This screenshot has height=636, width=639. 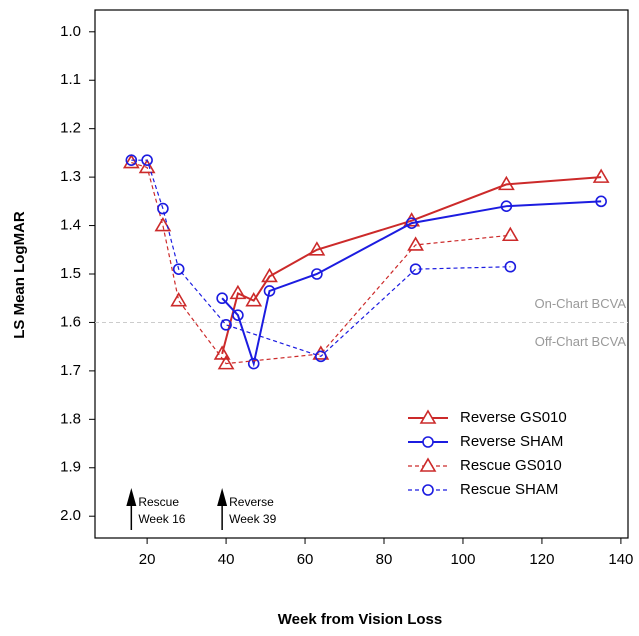 What do you see at coordinates (147, 559) in the screenshot?
I see `x-tick-label: 20` at bounding box center [147, 559].